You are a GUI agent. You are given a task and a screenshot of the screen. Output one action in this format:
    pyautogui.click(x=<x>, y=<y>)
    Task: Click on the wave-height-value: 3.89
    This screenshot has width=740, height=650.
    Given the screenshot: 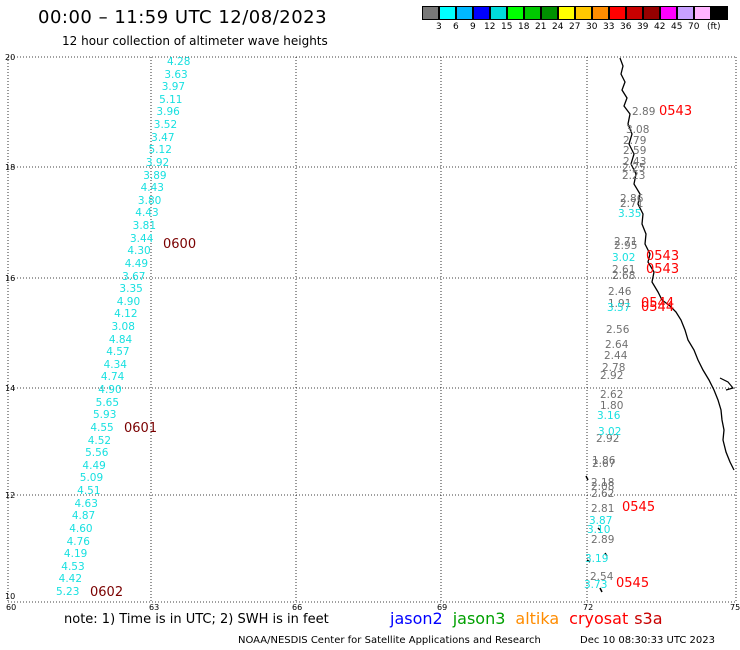 What is the action you would take?
    pyautogui.click(x=155, y=175)
    